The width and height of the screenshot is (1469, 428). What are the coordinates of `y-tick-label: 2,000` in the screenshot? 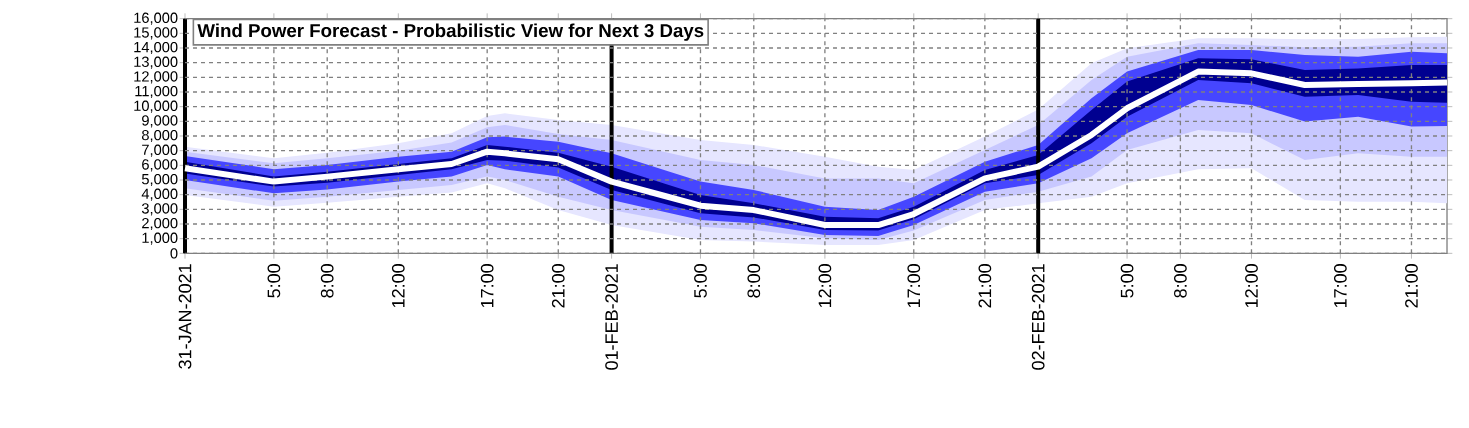 It's located at (160, 224).